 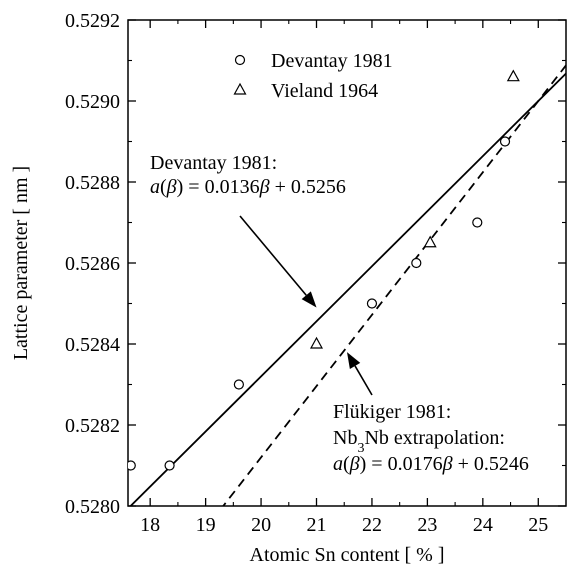 What do you see at coordinates (419, 441) in the screenshot?
I see `annotation-flukiger-line2: Nb3Nb extrapolation:` at bounding box center [419, 441].